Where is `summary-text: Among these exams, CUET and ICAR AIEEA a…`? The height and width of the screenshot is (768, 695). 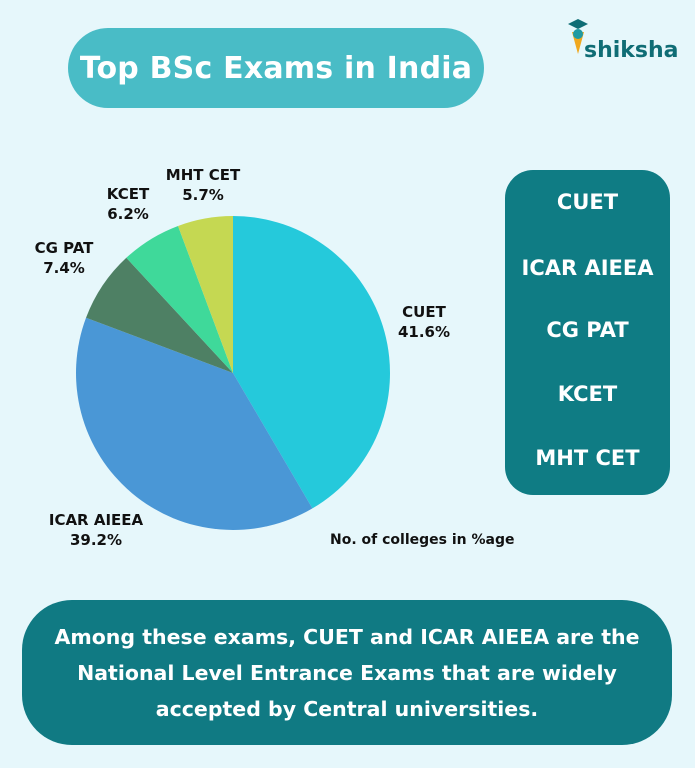 summary-text: Among these exams, CUET and ICAR AIEEA a… is located at coordinates (347, 672).